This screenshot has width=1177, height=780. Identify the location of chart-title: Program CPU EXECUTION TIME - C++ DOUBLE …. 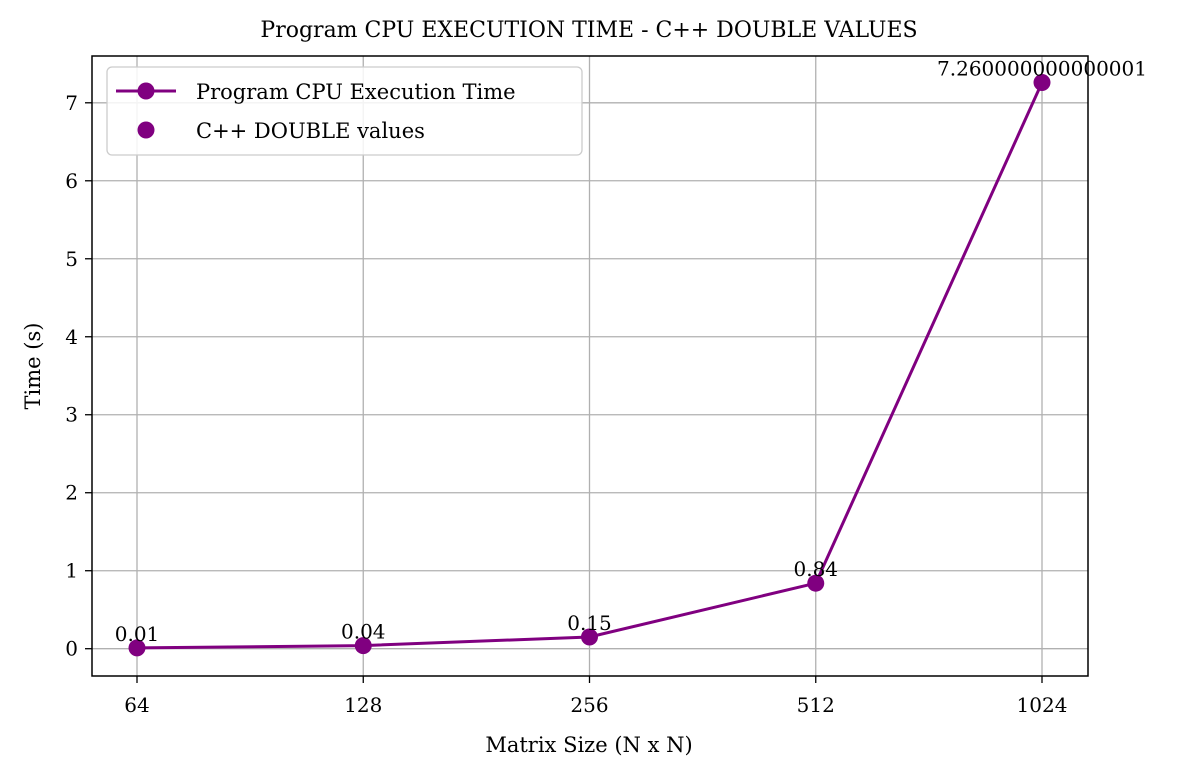
(588, 30).